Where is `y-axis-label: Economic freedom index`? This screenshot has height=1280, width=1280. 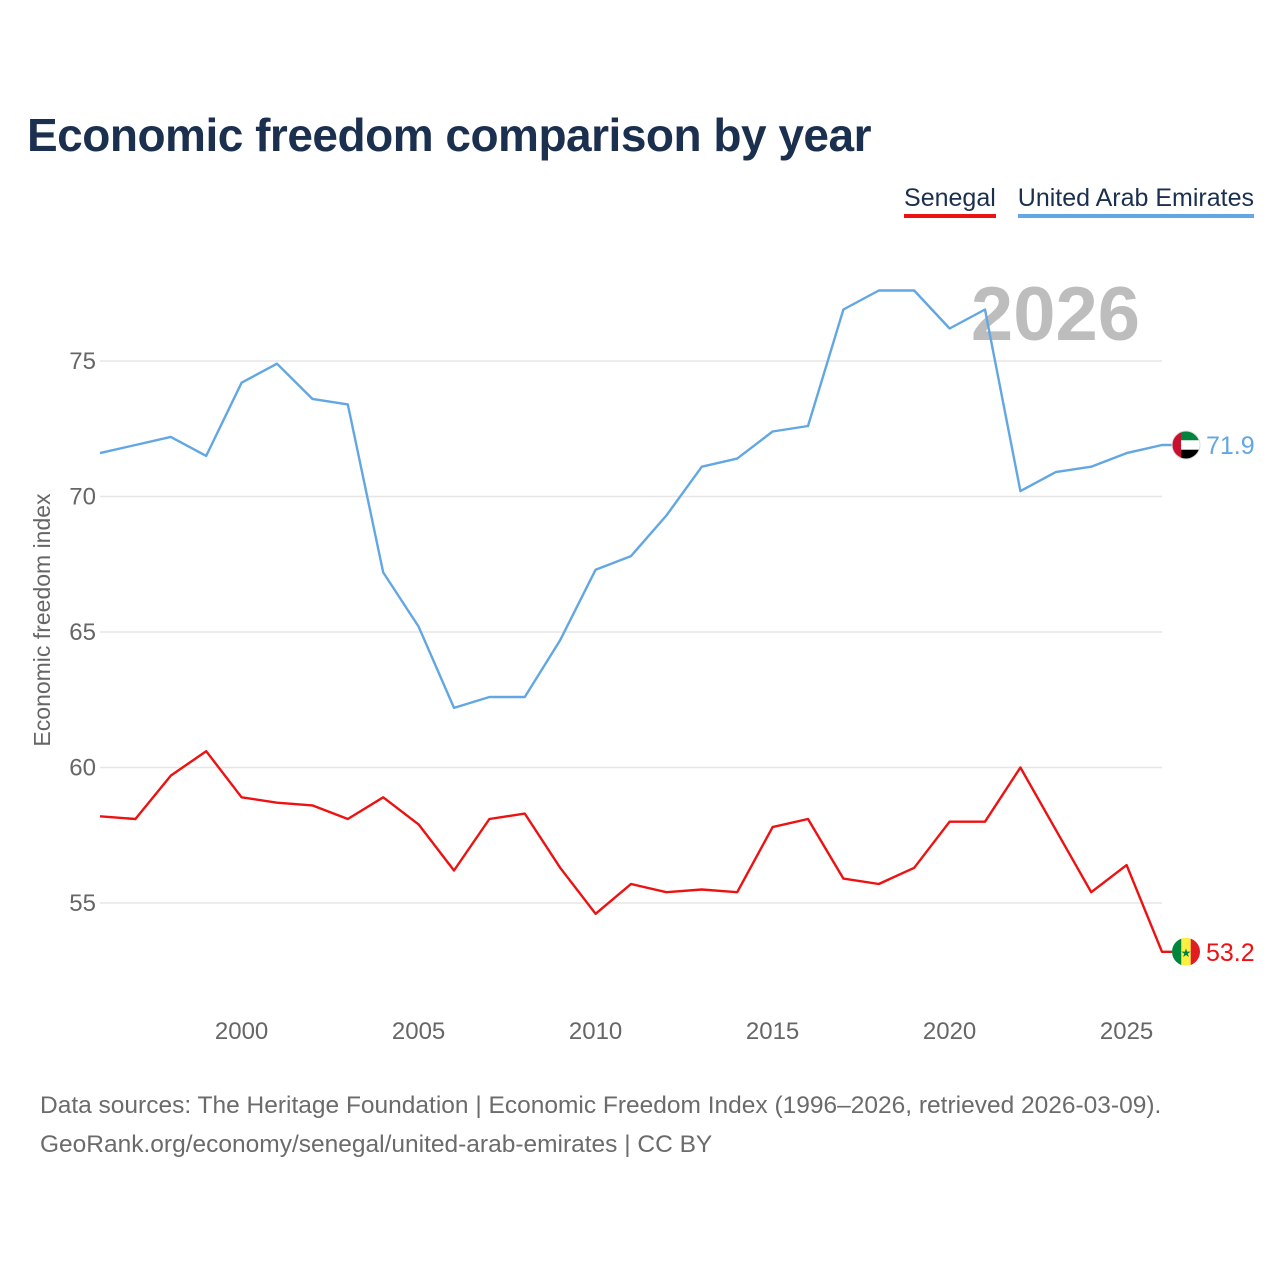 y-axis-label: Economic freedom index is located at coordinates (42, 620).